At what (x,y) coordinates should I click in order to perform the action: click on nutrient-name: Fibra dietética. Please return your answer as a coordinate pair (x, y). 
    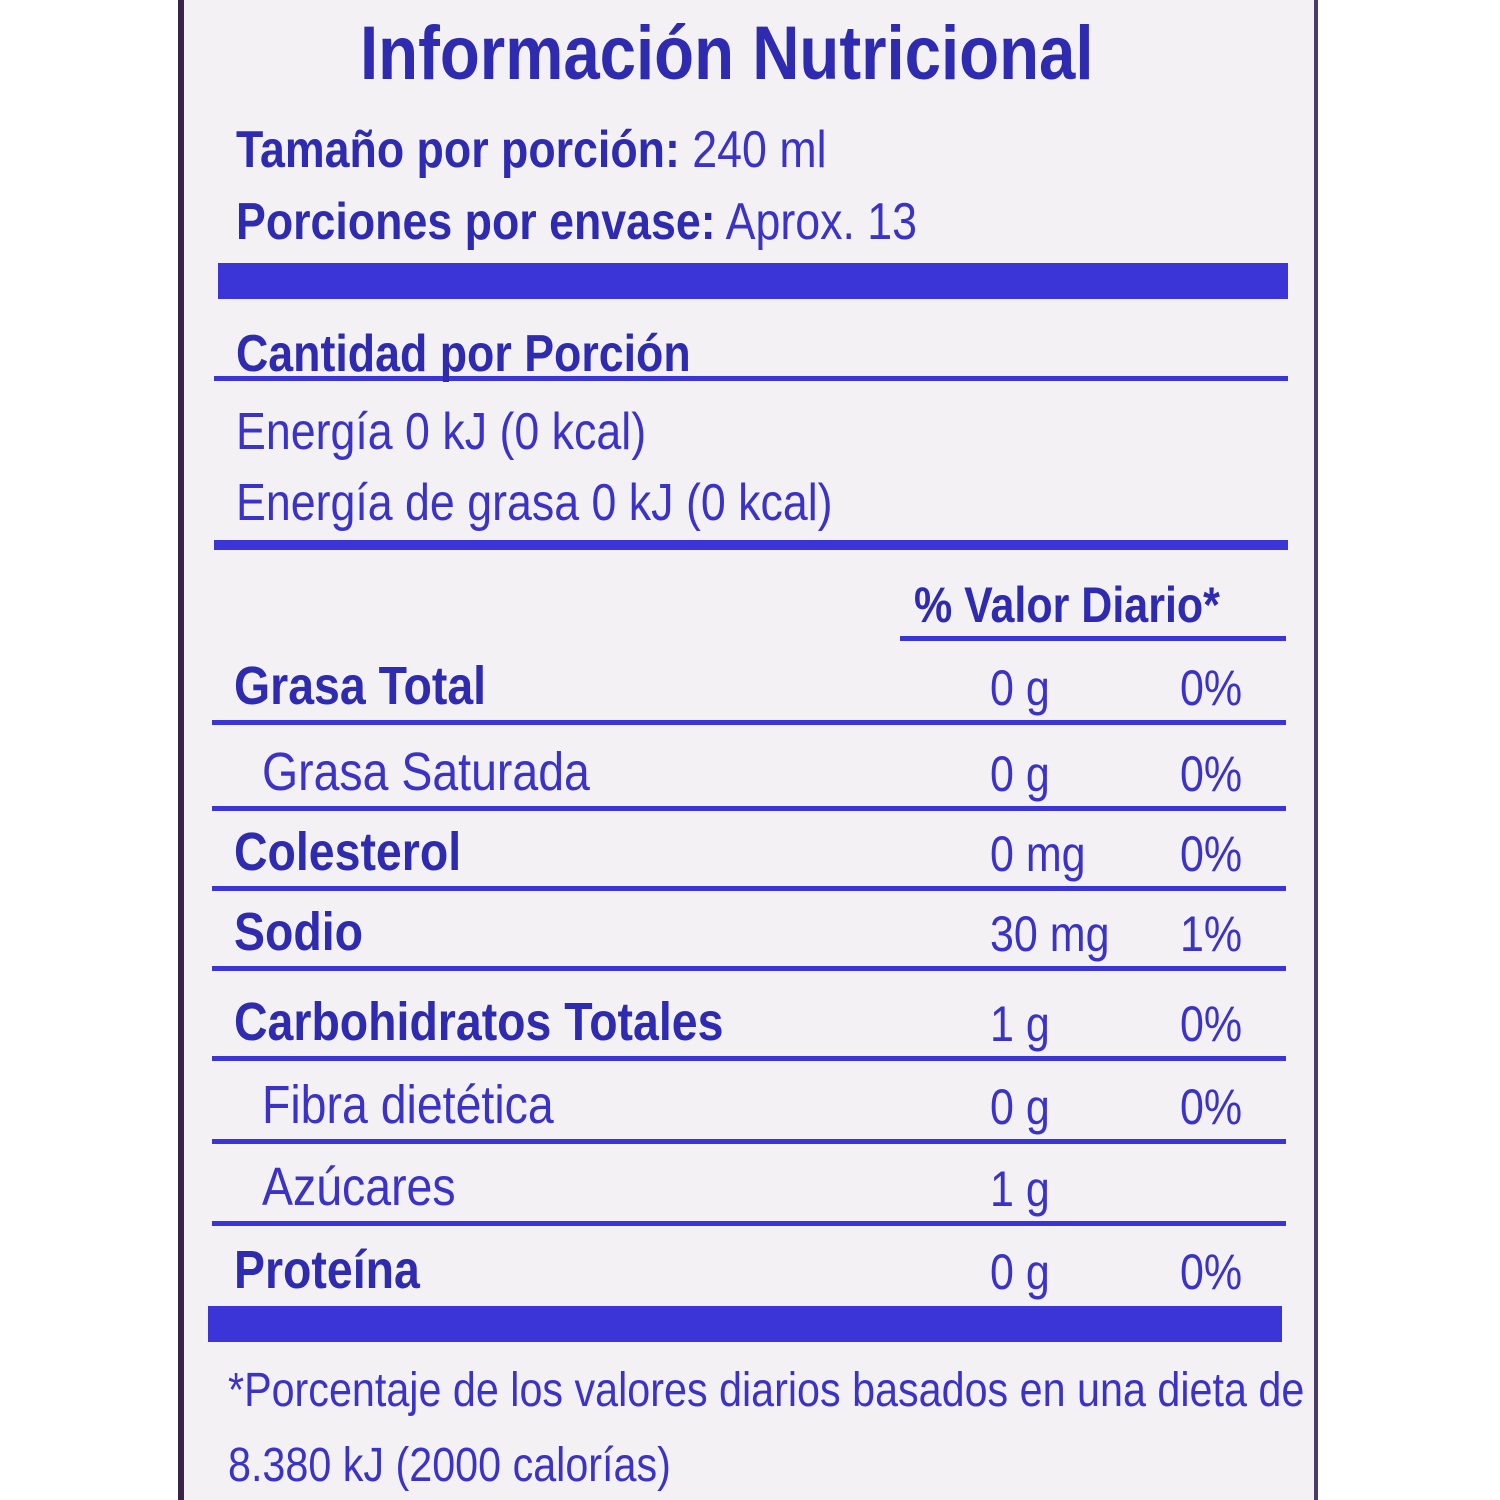
    Looking at the image, I should click on (408, 1105).